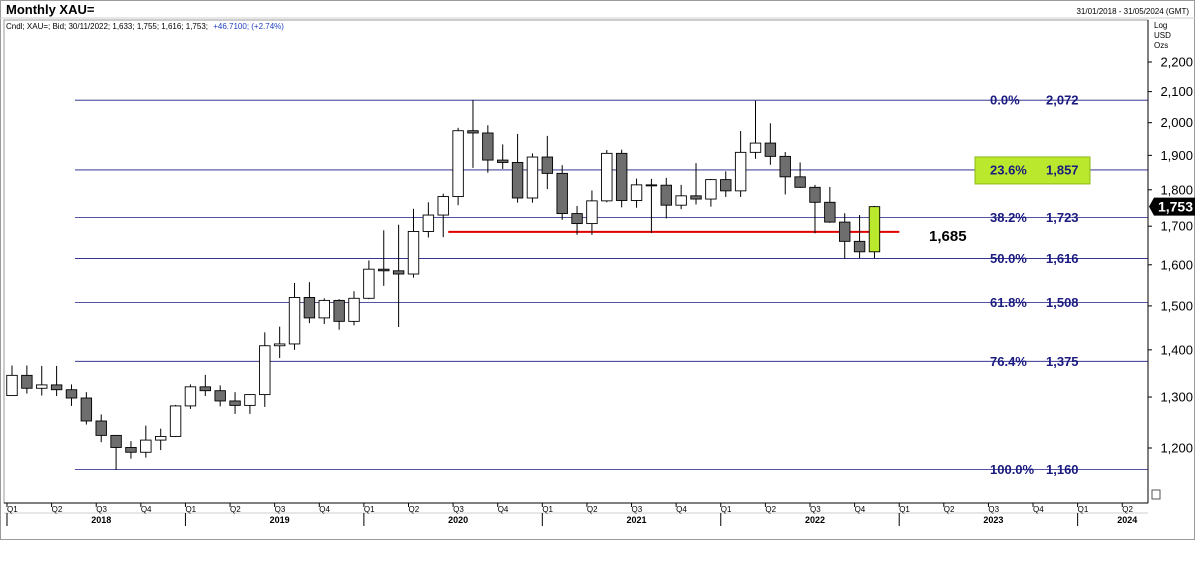 This screenshot has height=571, width=1200. What do you see at coordinates (1176, 189) in the screenshot?
I see `y-tick-label: 1,800` at bounding box center [1176, 189].